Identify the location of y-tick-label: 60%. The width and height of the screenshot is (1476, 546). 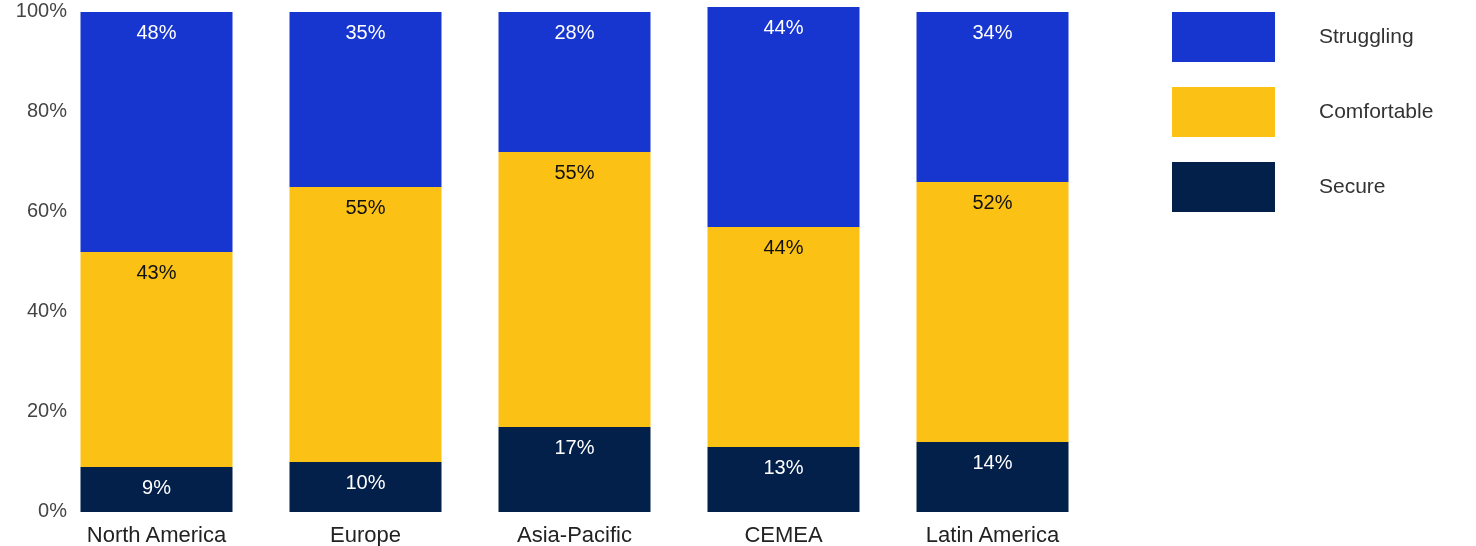
(47, 210).